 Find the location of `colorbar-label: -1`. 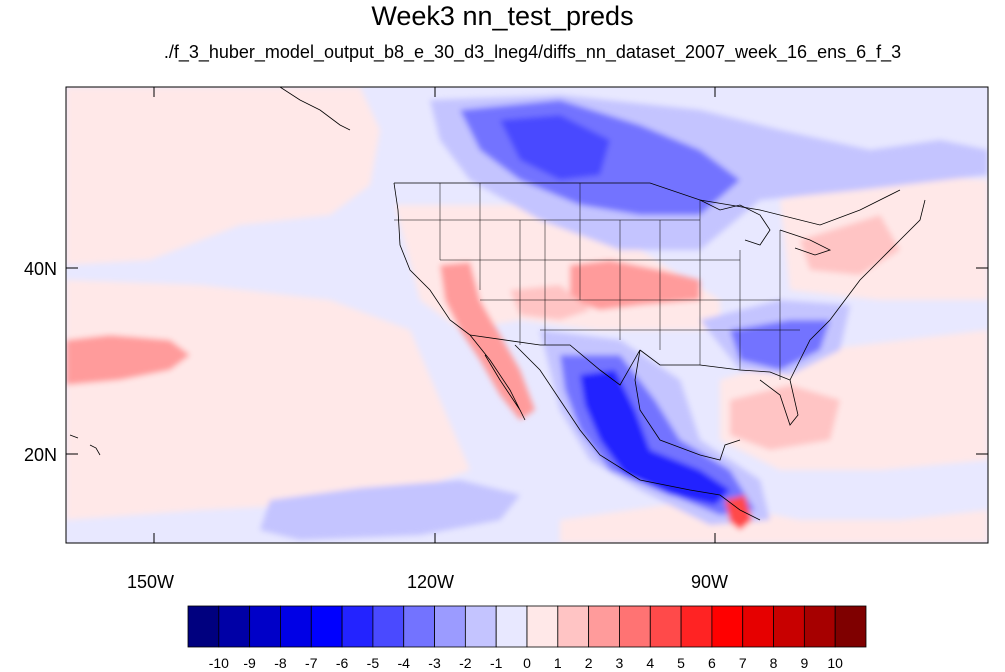

colorbar-label: -1 is located at coordinates (496, 663).